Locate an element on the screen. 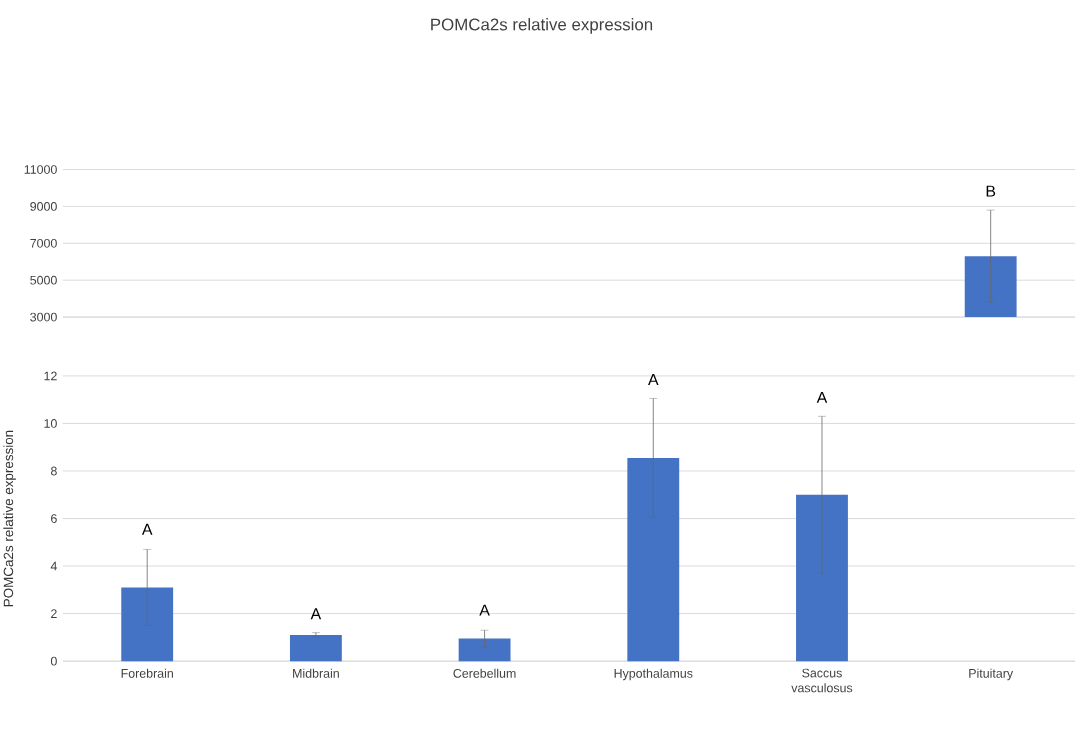  y-tick-label: 5000 is located at coordinates (43, 280).